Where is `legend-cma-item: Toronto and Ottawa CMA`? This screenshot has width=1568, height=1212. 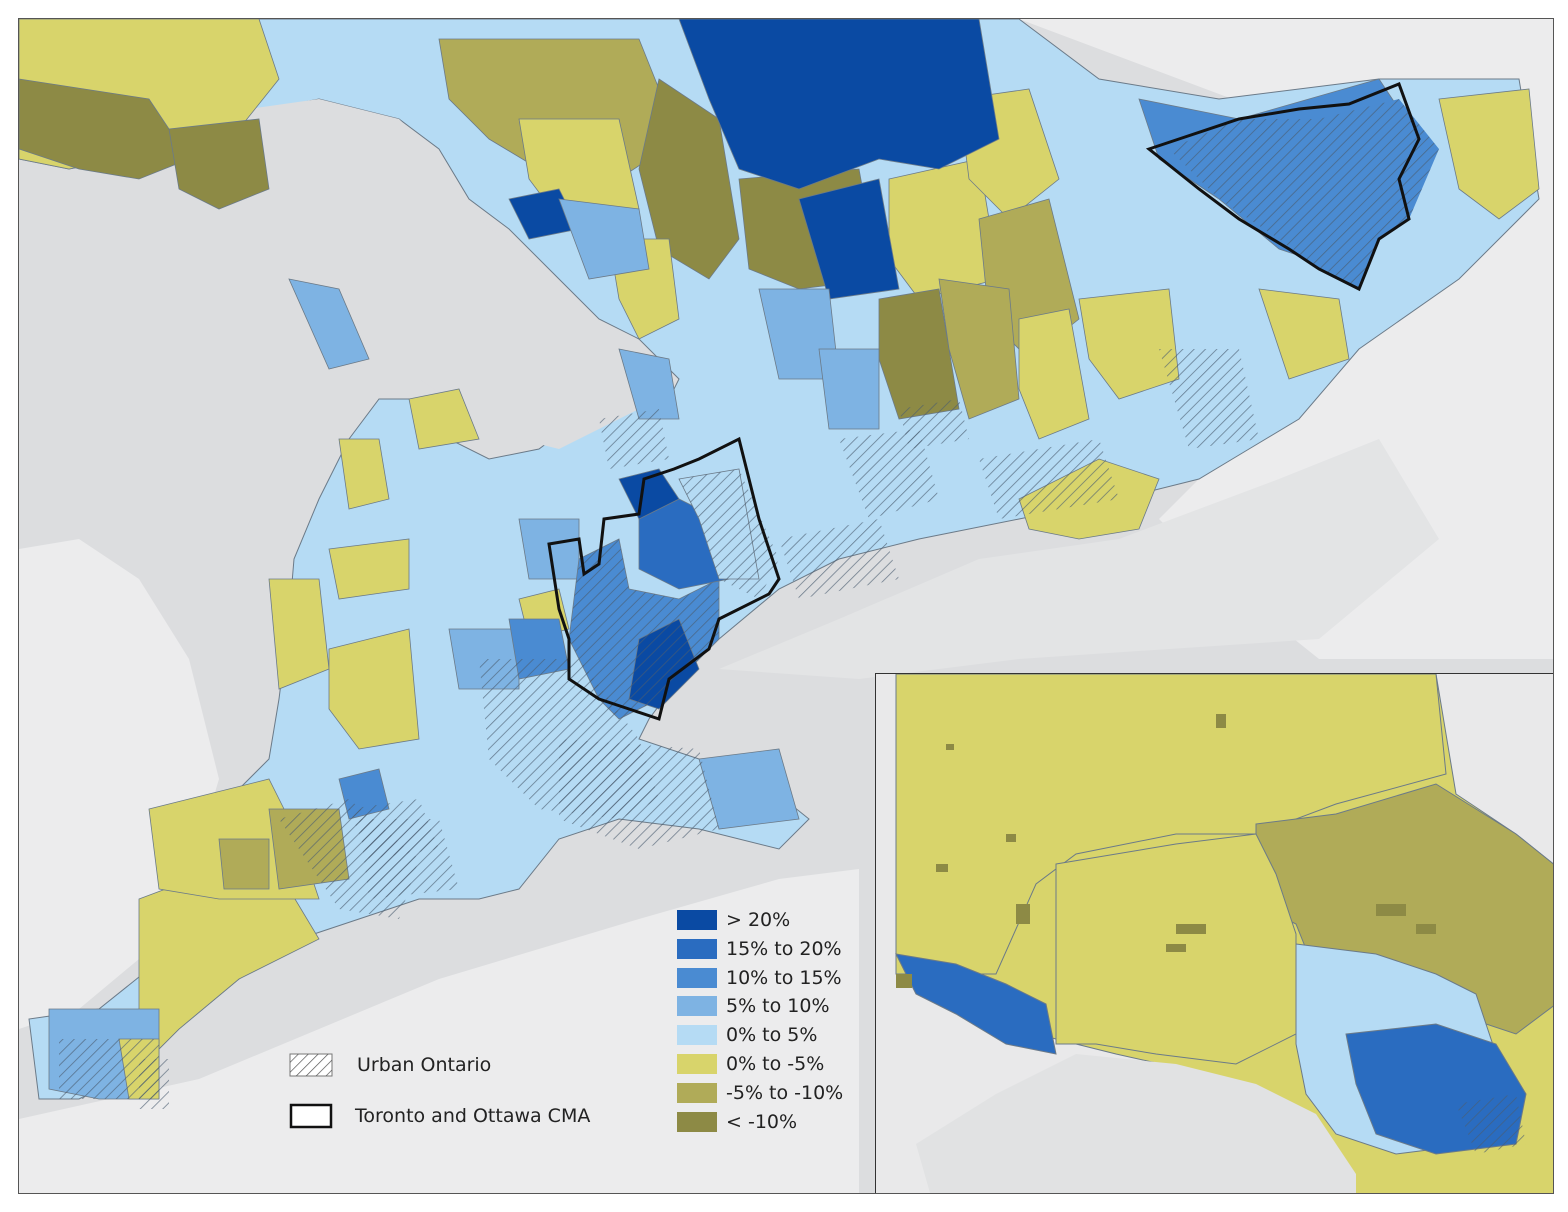 legend-cma-item: Toronto and Ottawa CMA is located at coordinates (439, 1116).